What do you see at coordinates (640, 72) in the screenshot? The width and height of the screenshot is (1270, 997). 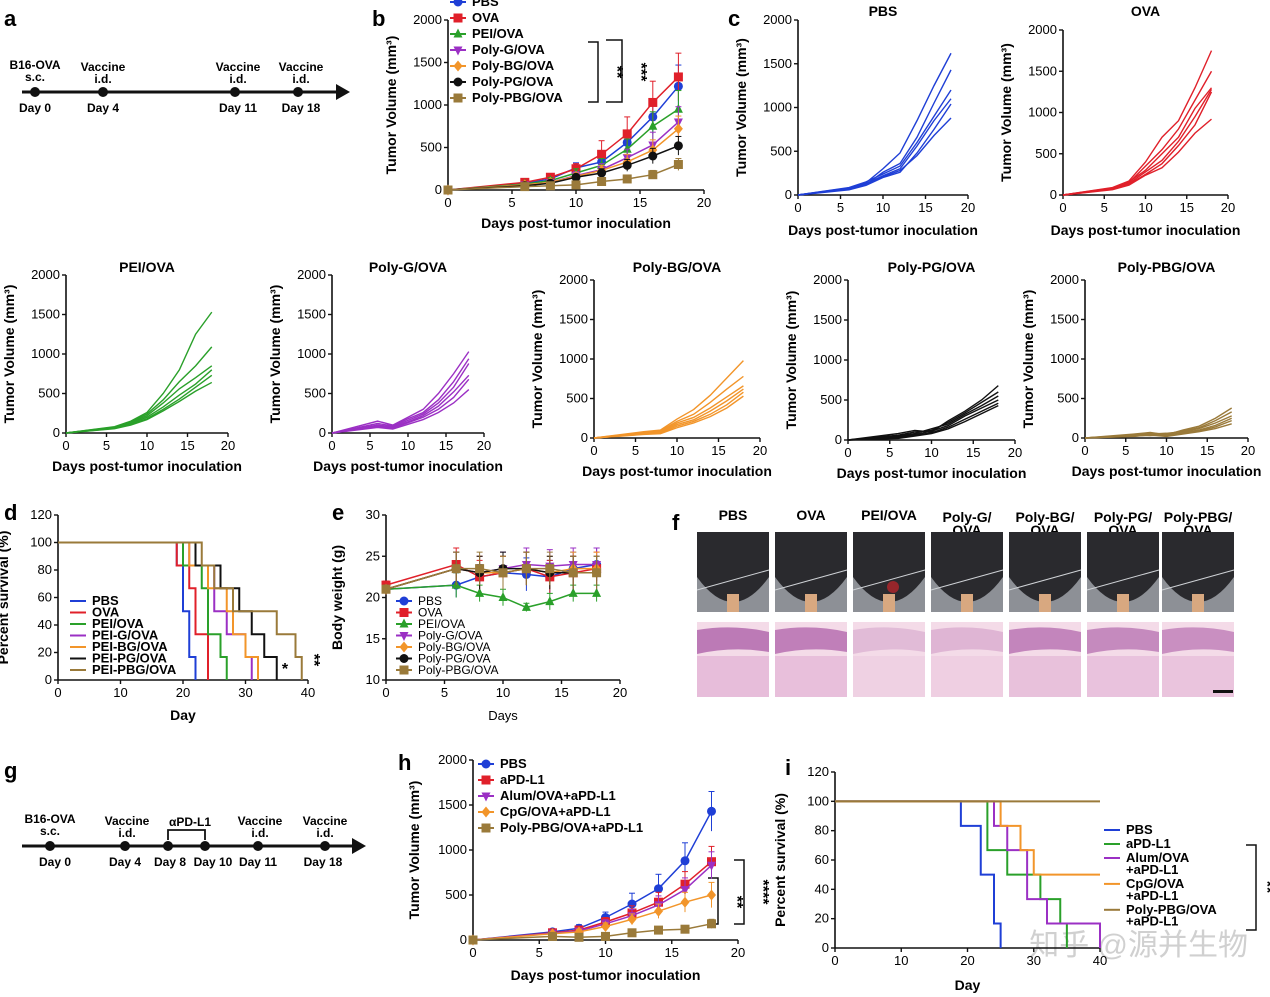 I see `sig-b2: ***` at bounding box center [640, 72].